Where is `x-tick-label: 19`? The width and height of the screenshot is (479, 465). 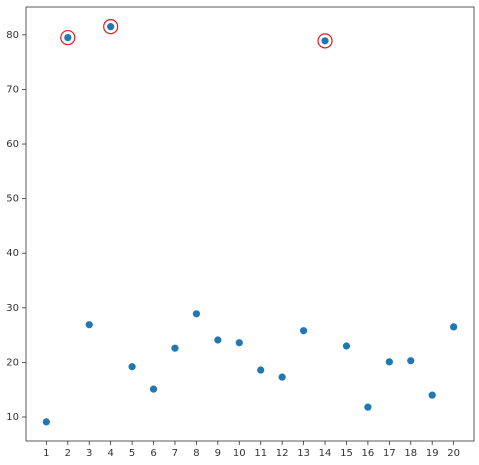
x-tick-label: 19 is located at coordinates (432, 453).